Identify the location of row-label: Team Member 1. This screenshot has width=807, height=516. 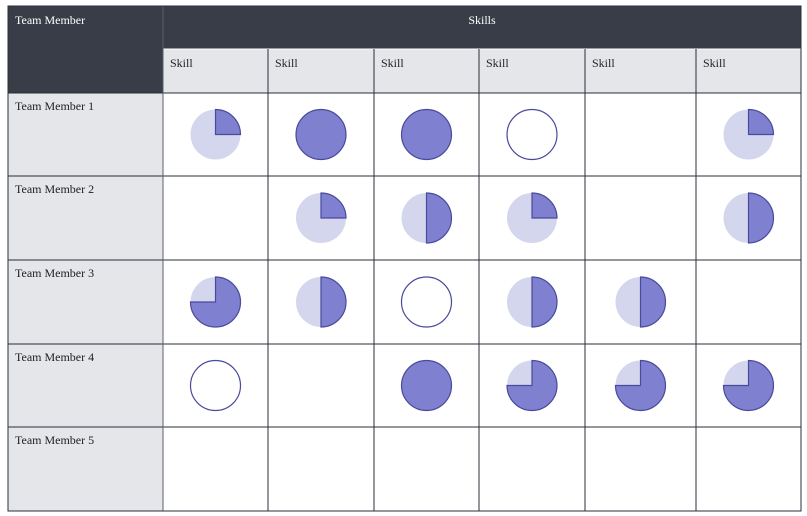
(54, 106).